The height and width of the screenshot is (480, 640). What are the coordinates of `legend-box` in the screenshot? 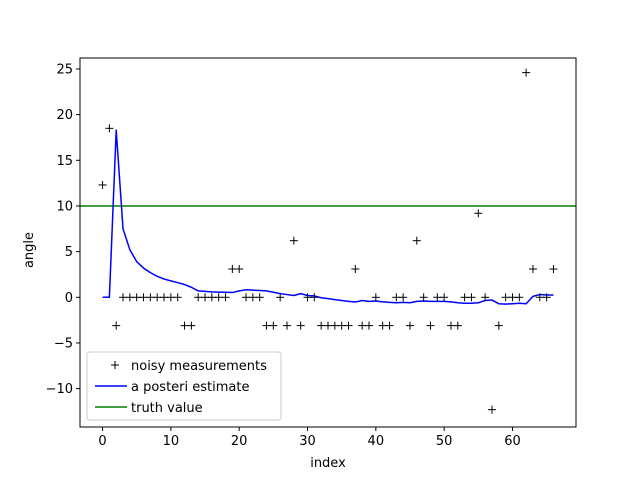 It's located at (184, 386).